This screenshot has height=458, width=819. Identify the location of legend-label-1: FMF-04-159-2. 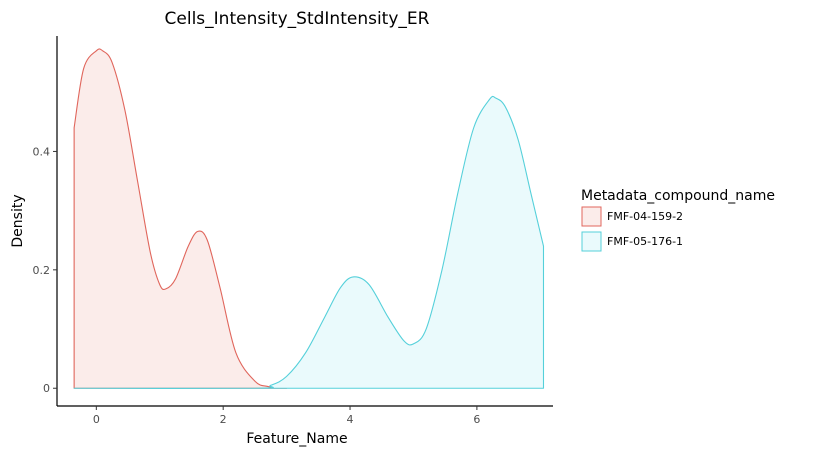
(645, 216).